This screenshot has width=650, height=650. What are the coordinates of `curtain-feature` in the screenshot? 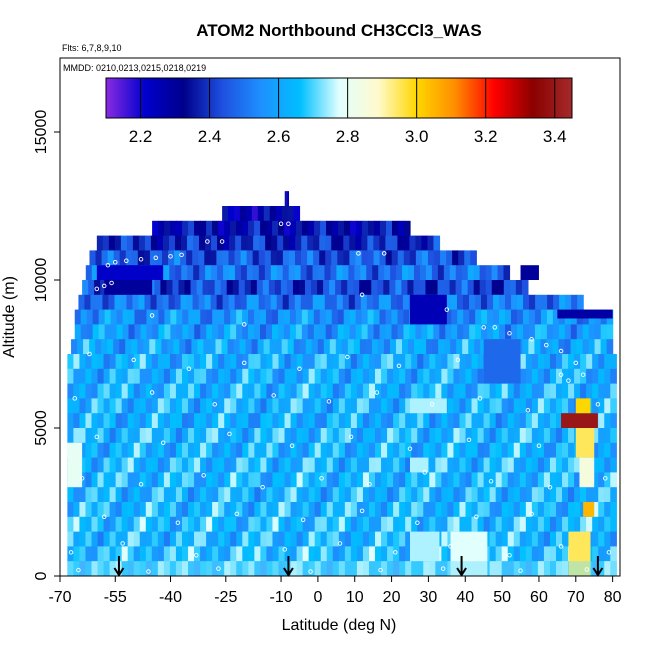 It's located at (425, 546).